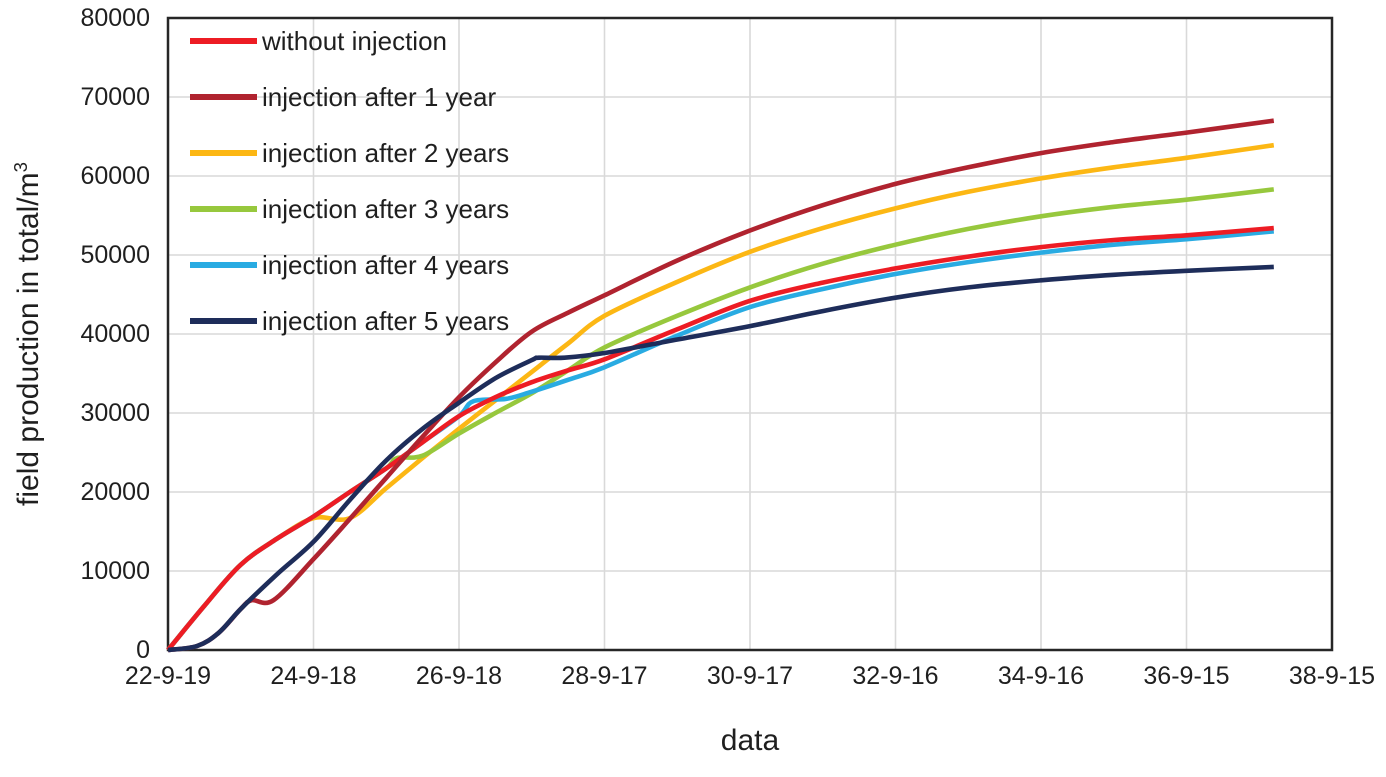 The image size is (1386, 777). Describe the element at coordinates (168, 676) in the screenshot. I see `x-tick-label: 22-9-19` at that location.